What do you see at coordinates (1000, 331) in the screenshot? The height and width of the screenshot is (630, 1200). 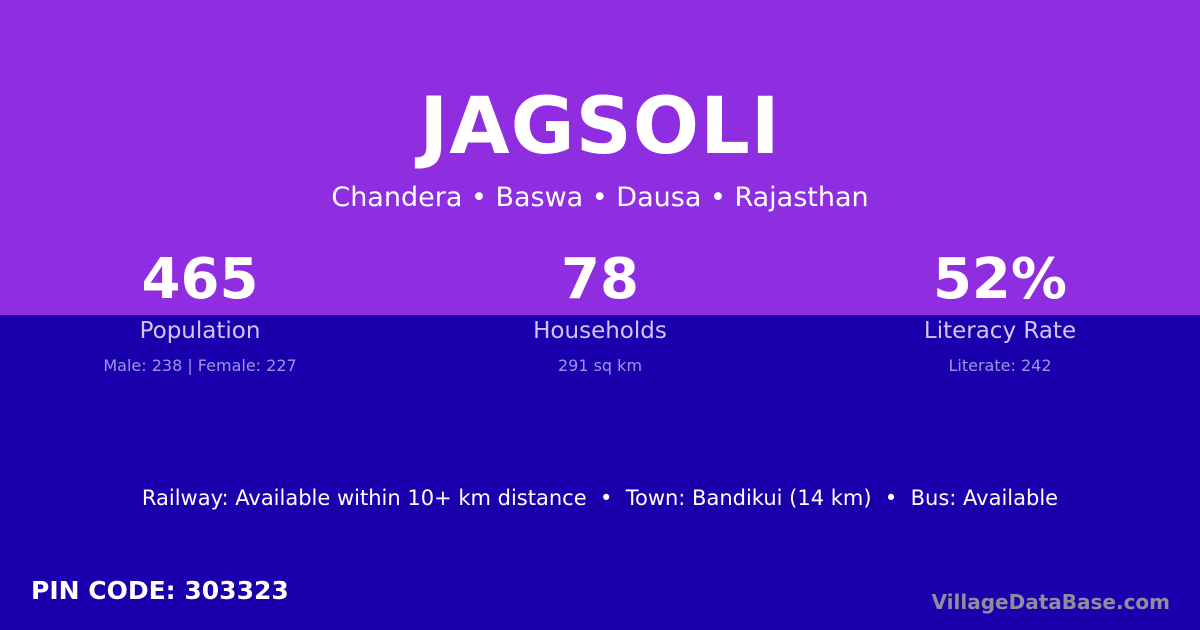 I see `stat-label: Literacy Rate` at bounding box center [1000, 331].